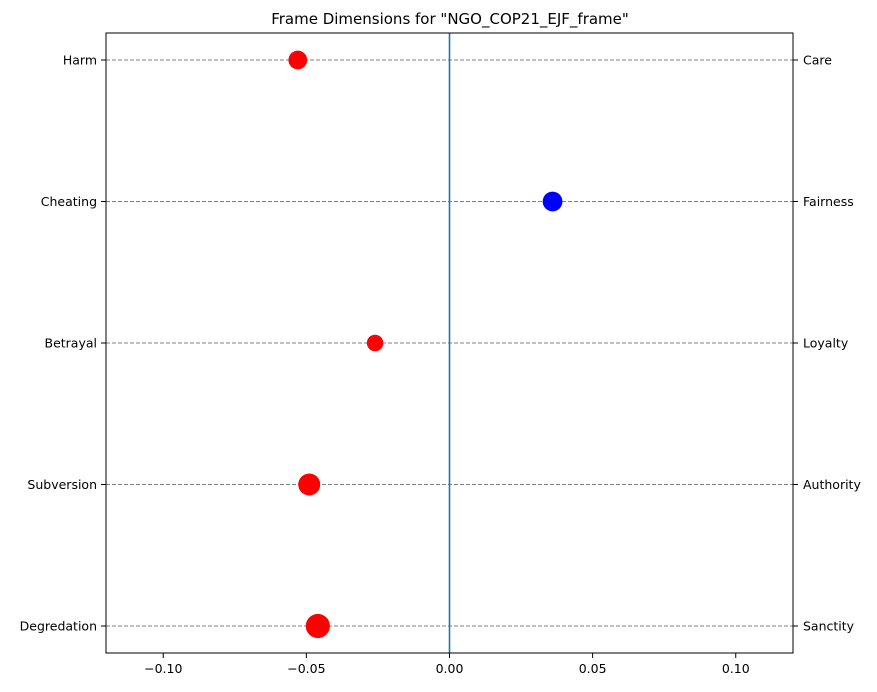  I want to click on right-dimension-label: Sanctity, so click(829, 626).